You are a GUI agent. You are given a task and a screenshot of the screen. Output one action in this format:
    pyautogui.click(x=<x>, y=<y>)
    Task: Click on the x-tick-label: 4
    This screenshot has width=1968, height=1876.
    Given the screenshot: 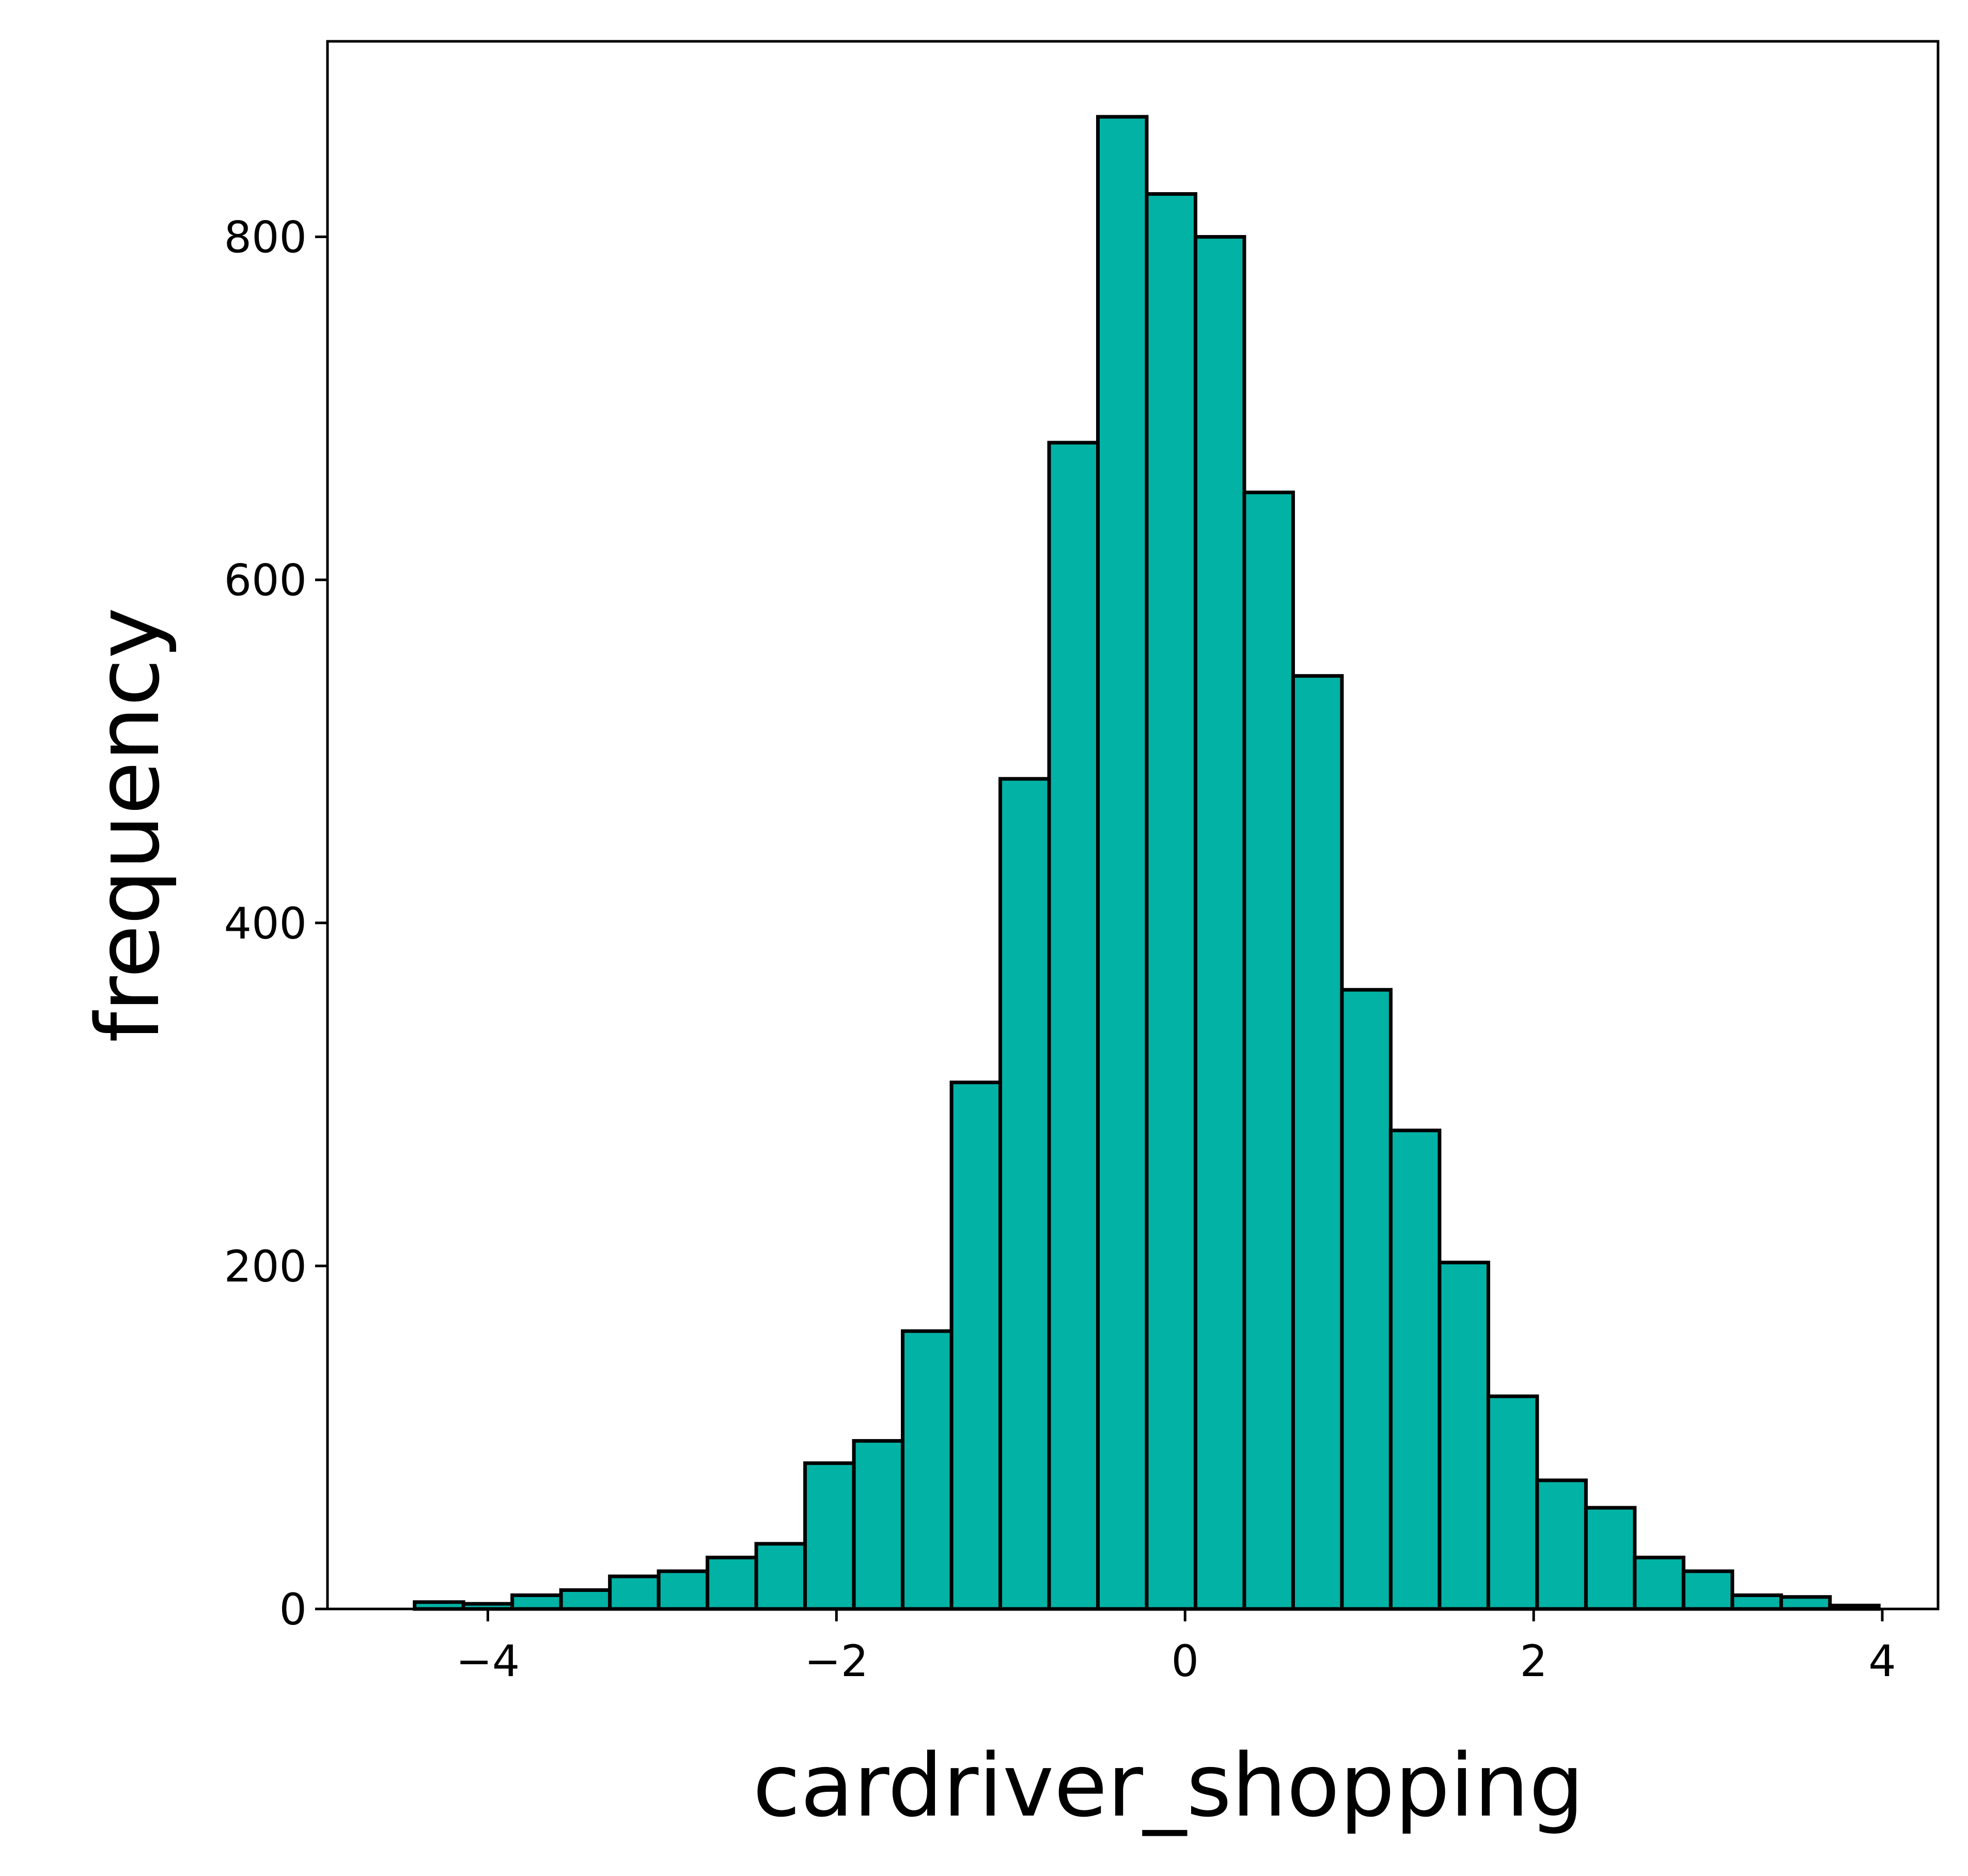 What is the action you would take?
    pyautogui.click(x=1882, y=1661)
    